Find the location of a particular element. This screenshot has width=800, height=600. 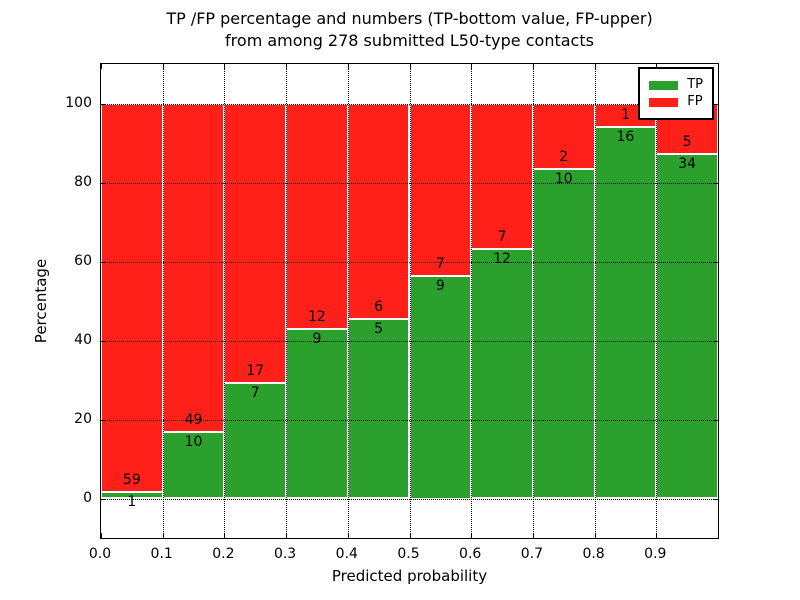

y-tick-label: 0 is located at coordinates (87, 497).